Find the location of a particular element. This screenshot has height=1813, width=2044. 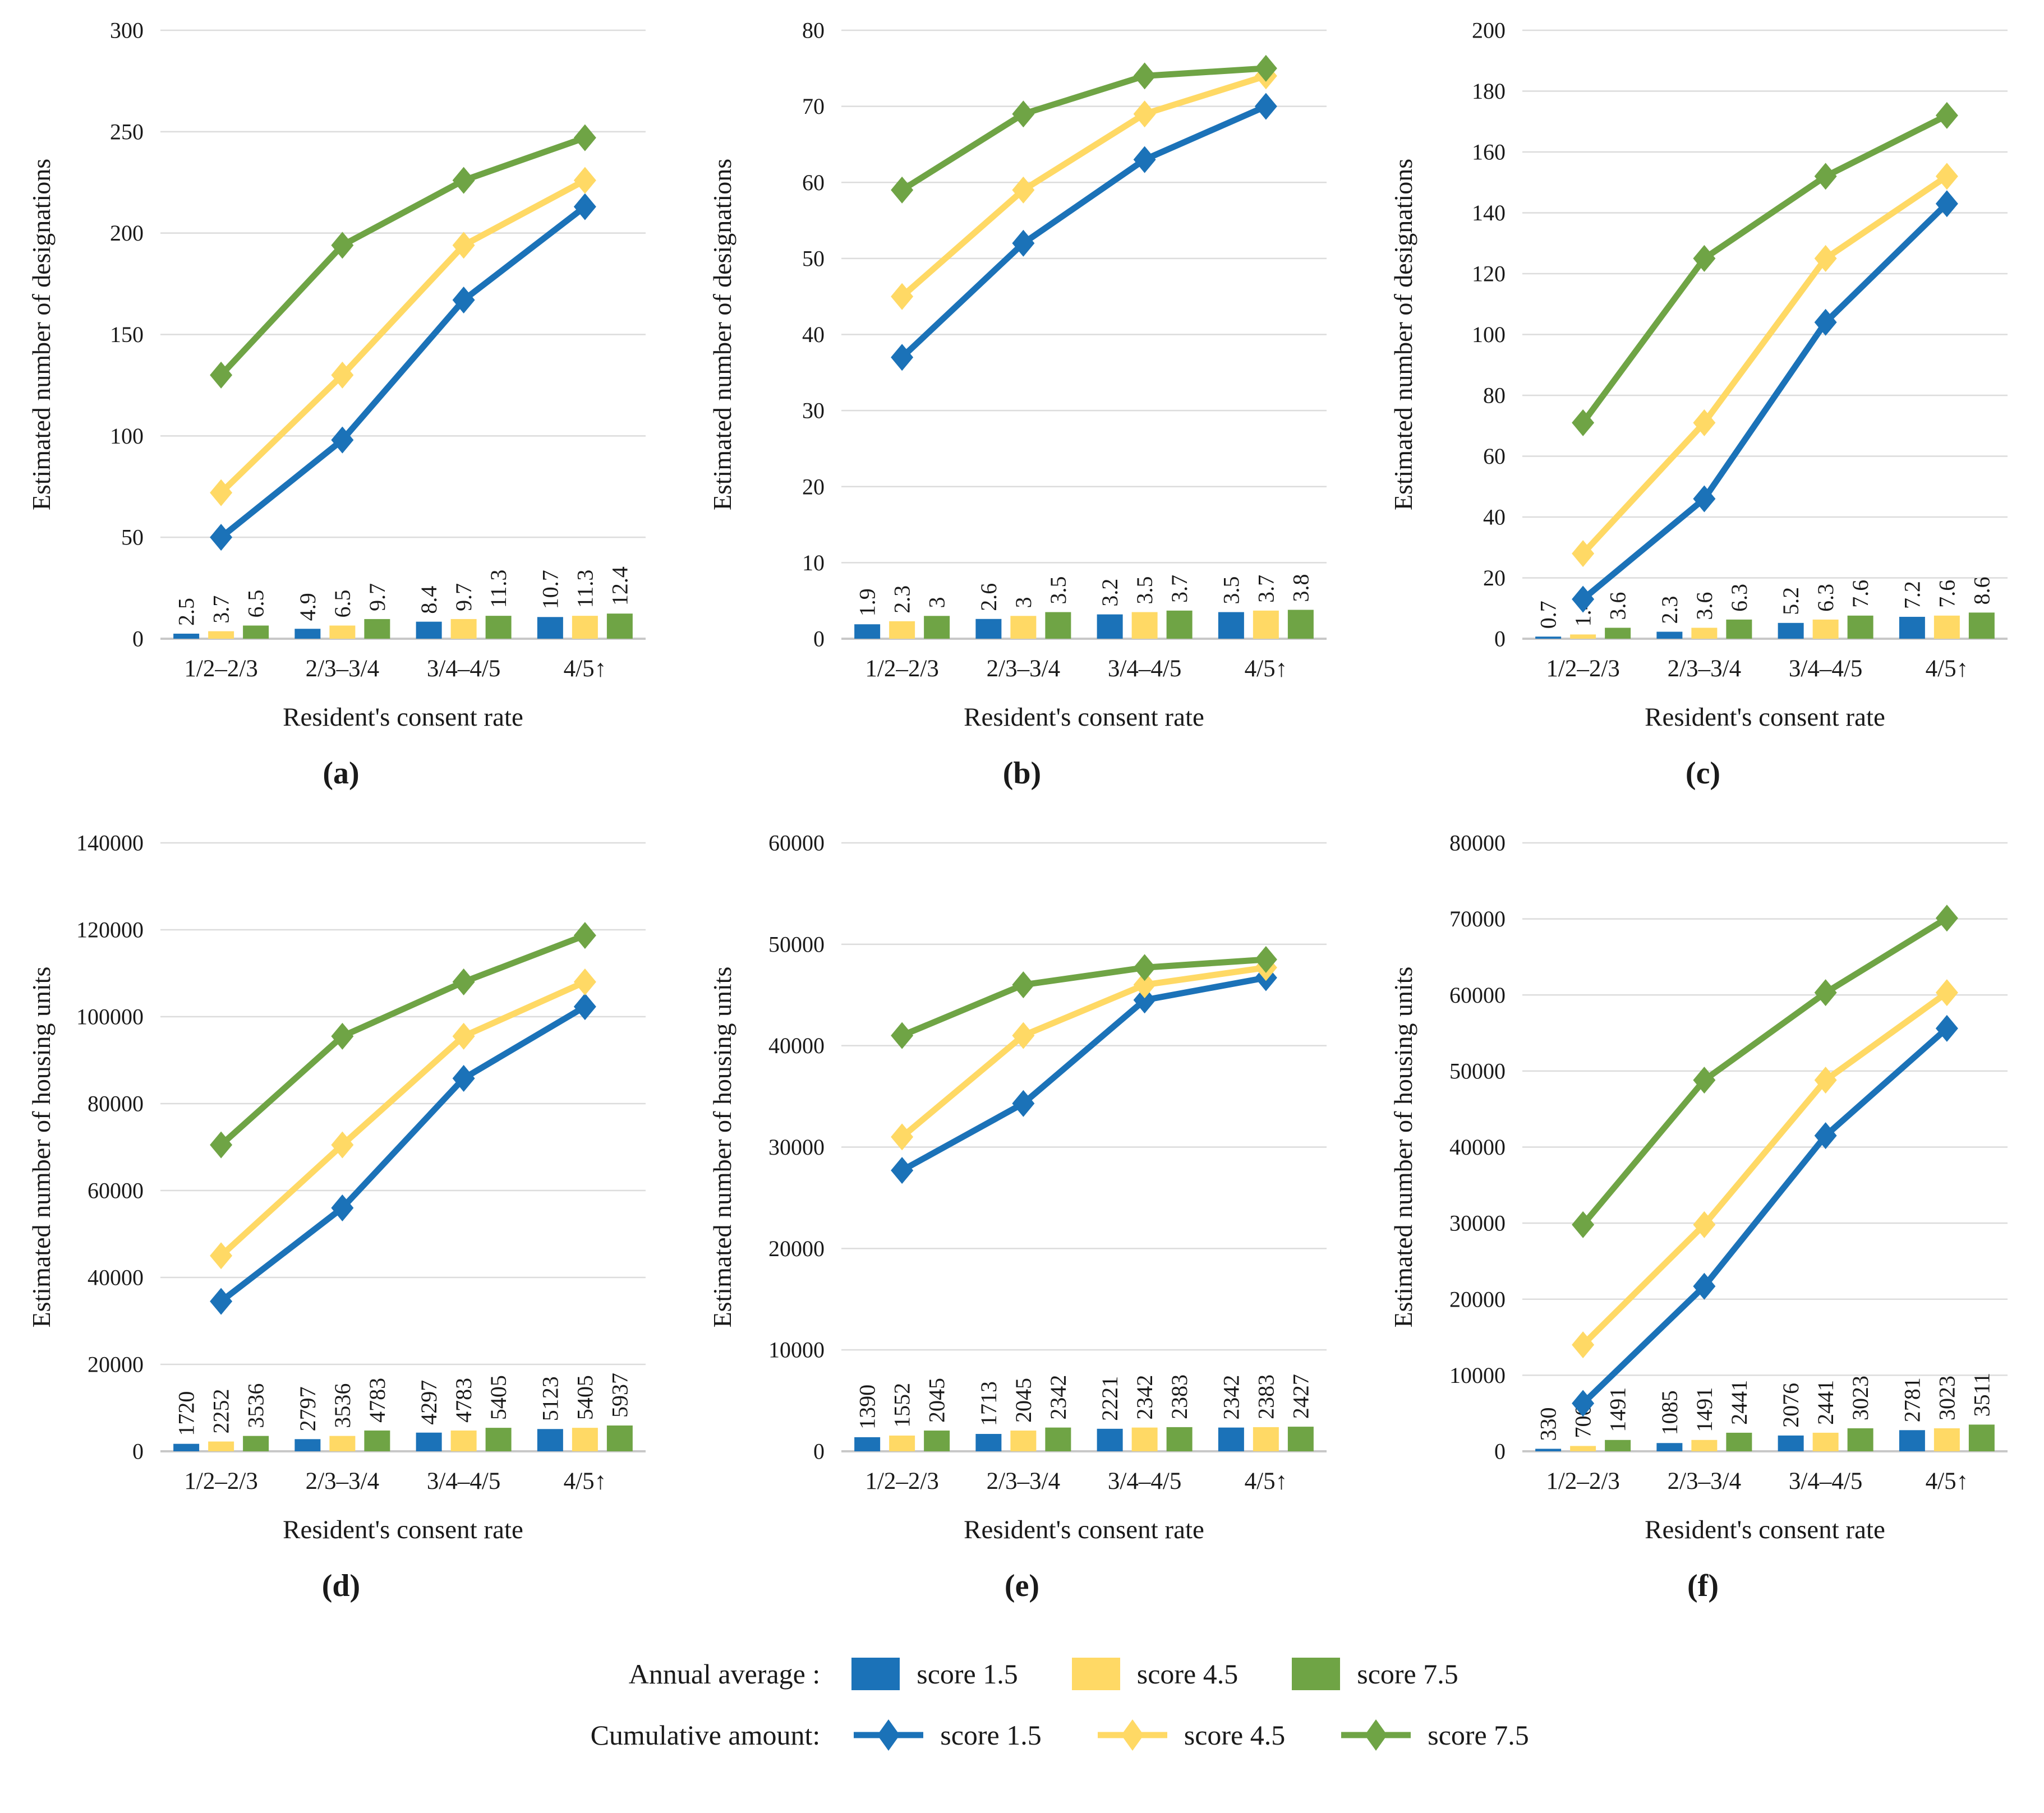

bar-value-label: 4297 is located at coordinates (429, 1402).